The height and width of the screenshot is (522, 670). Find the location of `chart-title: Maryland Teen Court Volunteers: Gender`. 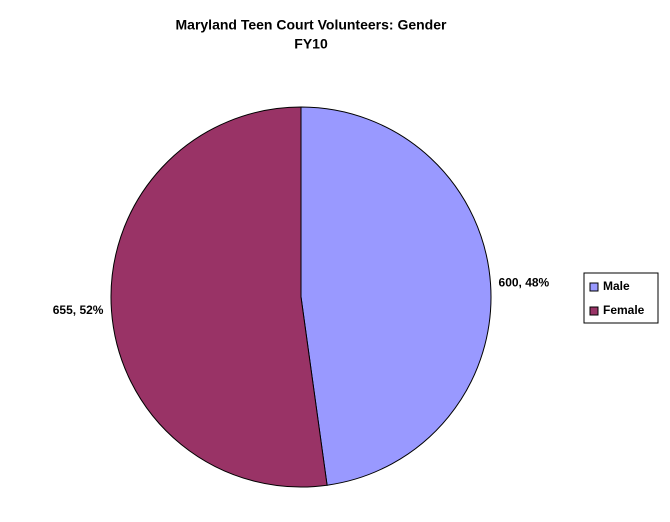

chart-title: Maryland Teen Court Volunteers: Gender is located at coordinates (312, 25).